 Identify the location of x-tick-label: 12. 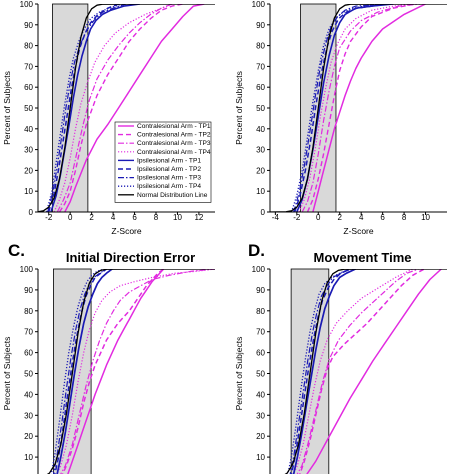
(198, 217).